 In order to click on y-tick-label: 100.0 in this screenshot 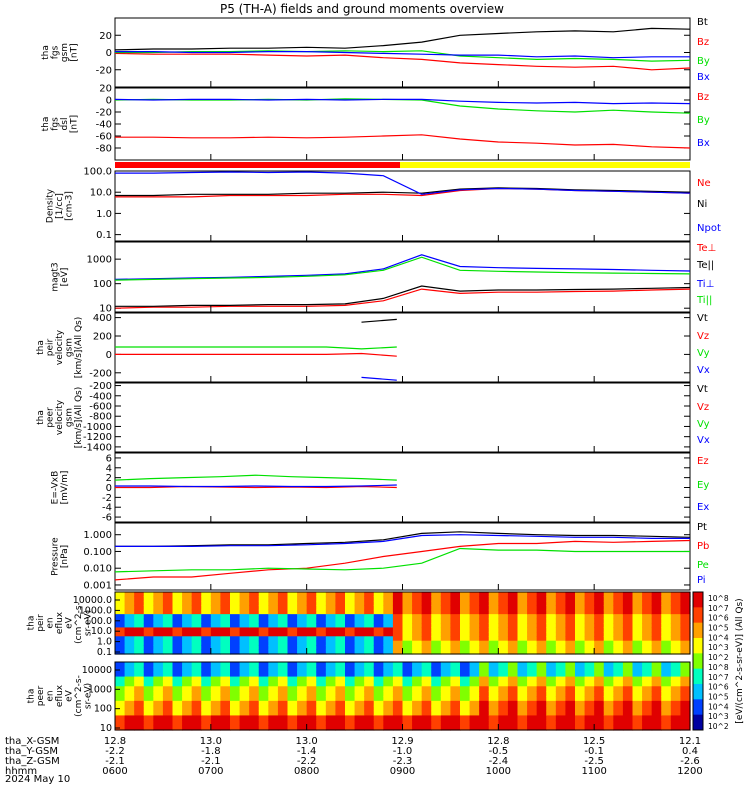, I will do `click(97, 172)`.